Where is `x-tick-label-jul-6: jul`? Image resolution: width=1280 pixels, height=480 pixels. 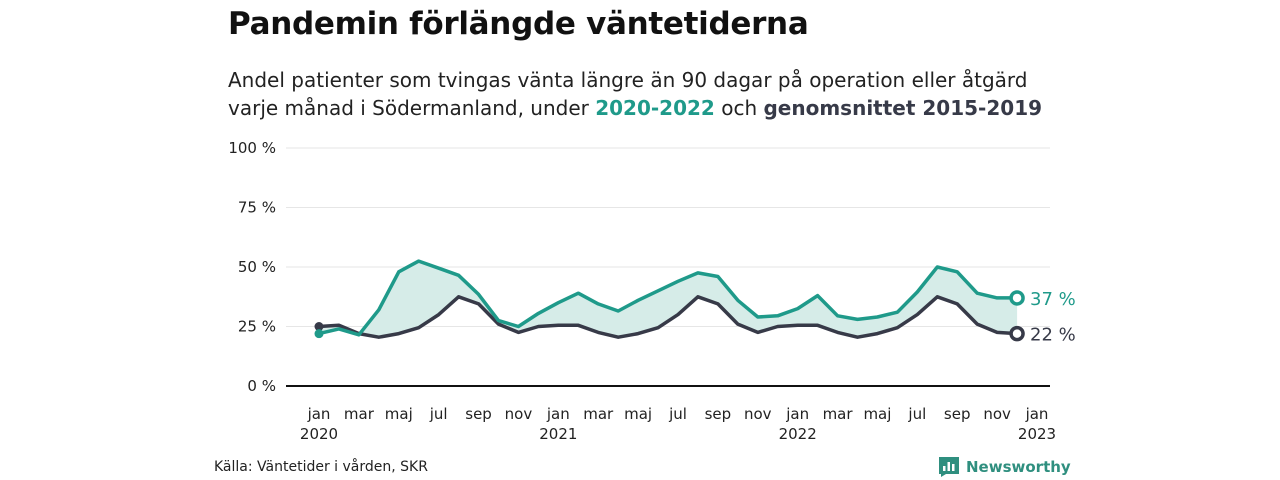
x-tick-label-jul-6: jul is located at coordinates (438, 414).